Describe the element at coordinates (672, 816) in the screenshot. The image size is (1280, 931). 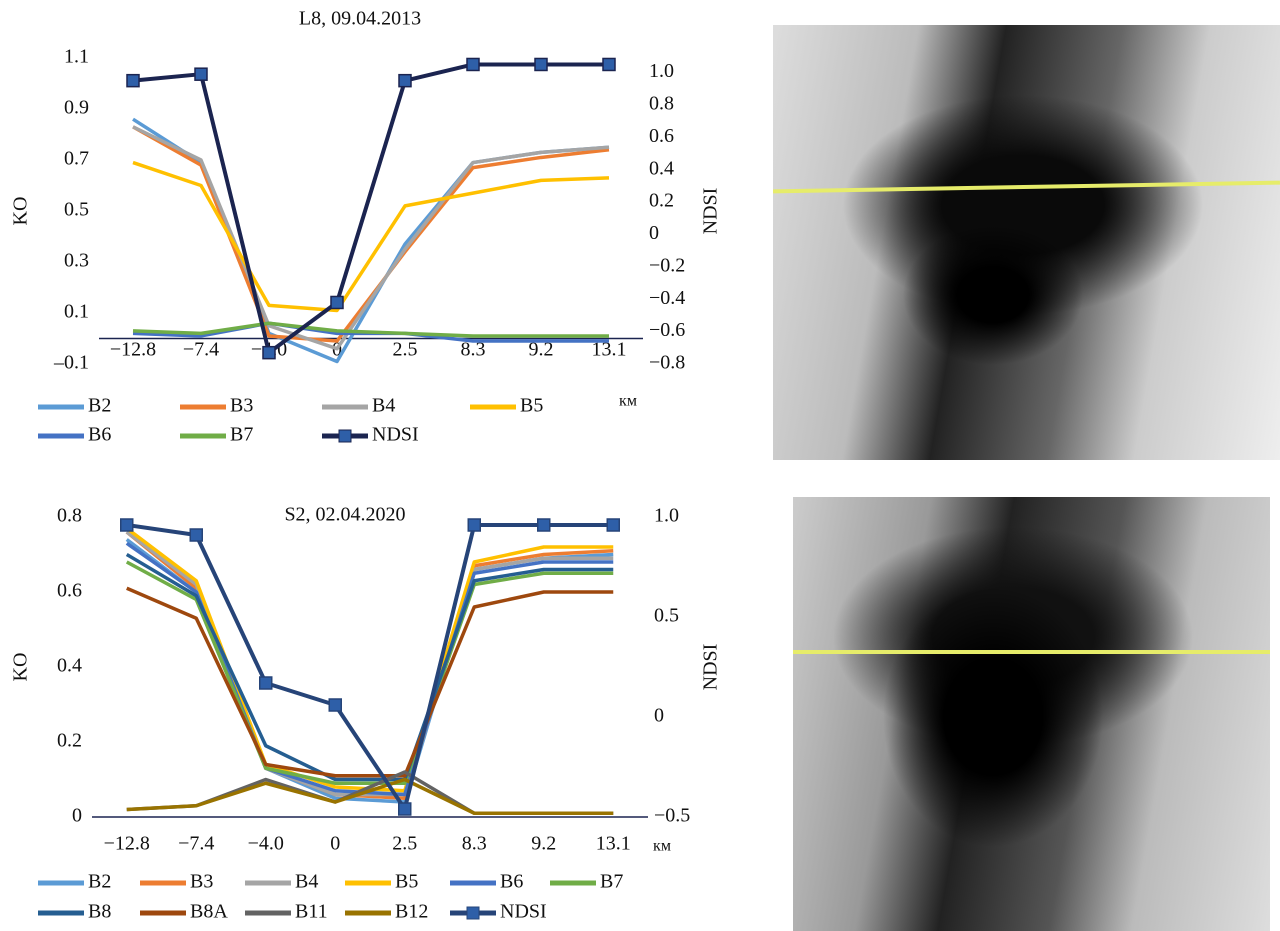
I see `y2-tick-label: −0.5` at that location.